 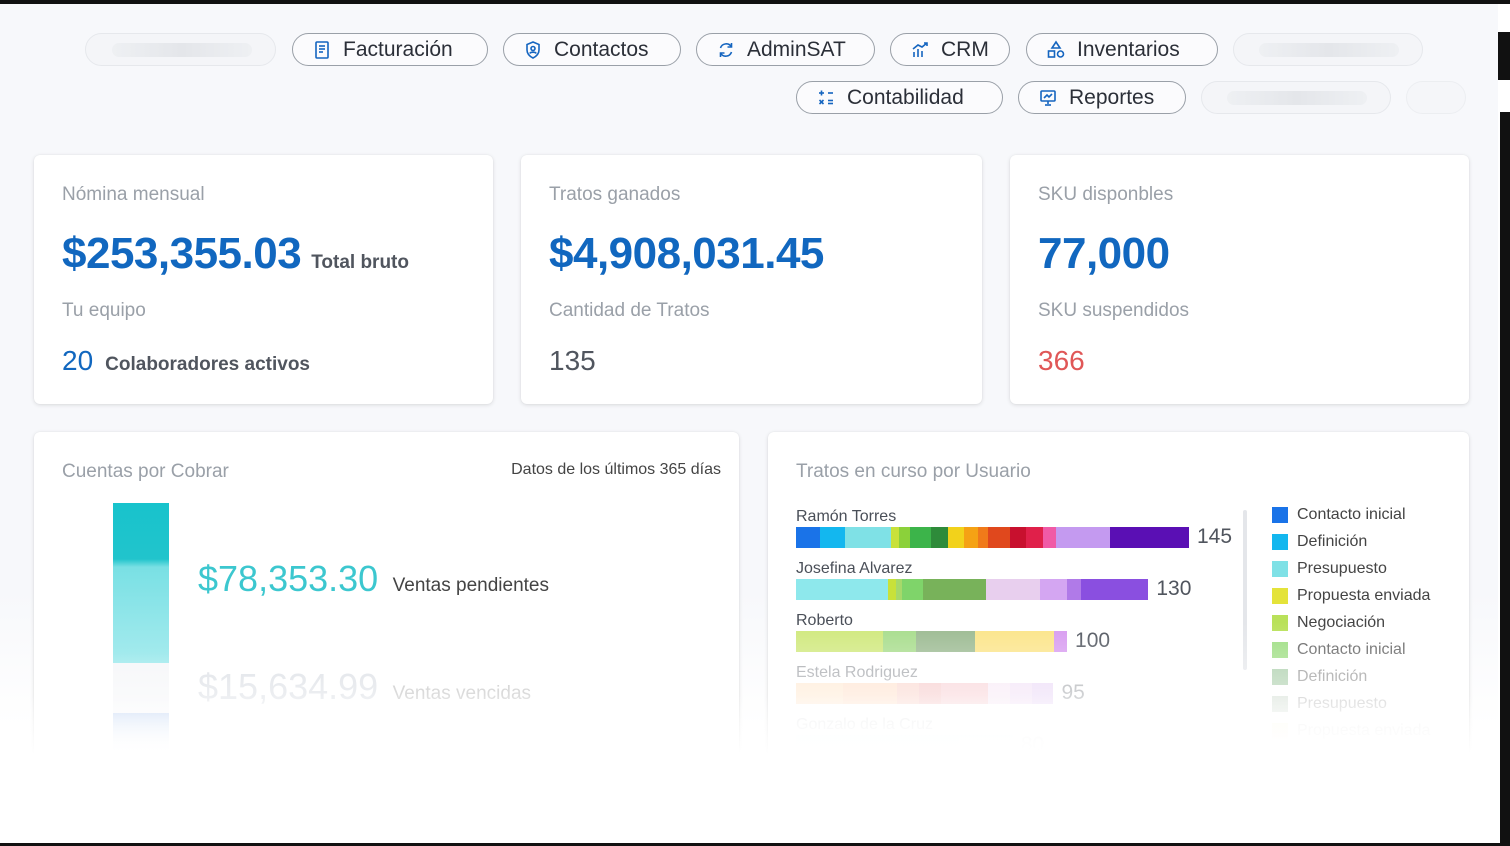 What do you see at coordinates (207, 364) in the screenshot?
I see `team-count-suffix: Colaboradores activos` at bounding box center [207, 364].